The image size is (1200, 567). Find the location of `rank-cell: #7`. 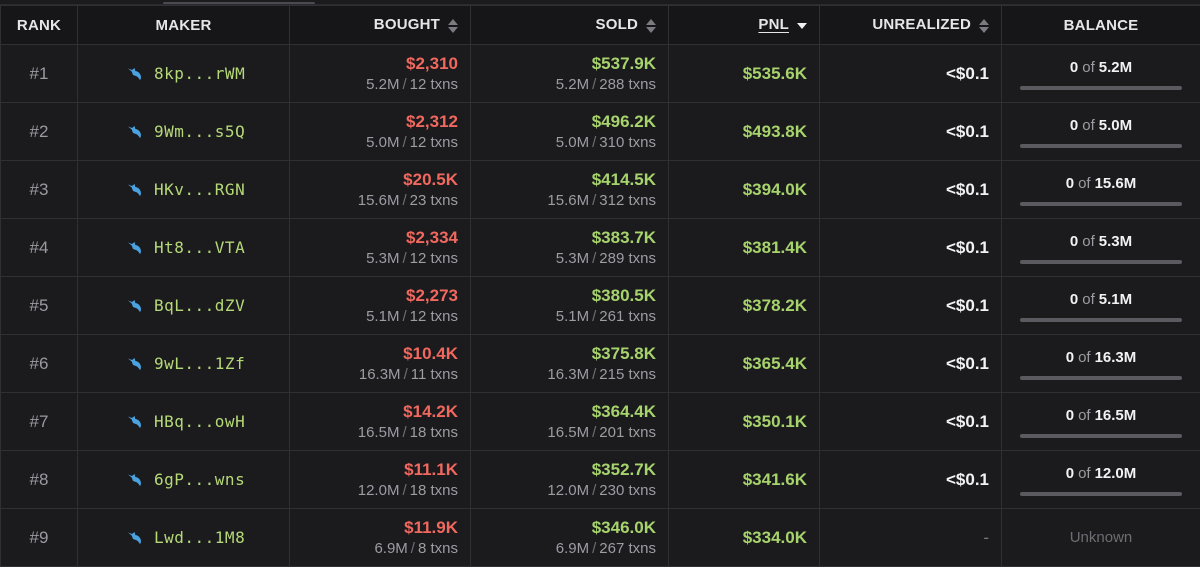

rank-cell: #7 is located at coordinates (39, 422).